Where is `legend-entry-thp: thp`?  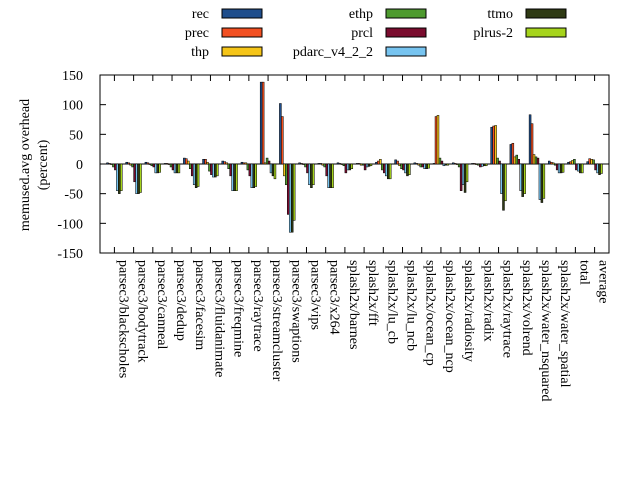
legend-entry-thp: thp is located at coordinates (227, 52).